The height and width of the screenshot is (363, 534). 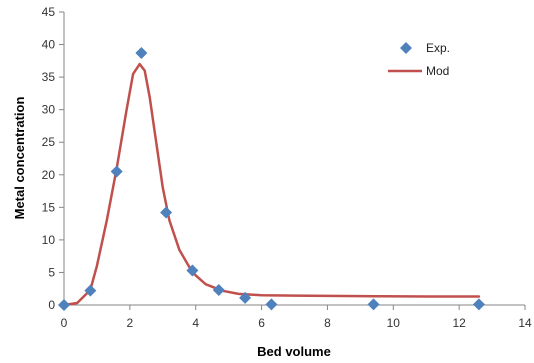 What do you see at coordinates (261, 323) in the screenshot?
I see `x-tick-label: 6` at bounding box center [261, 323].